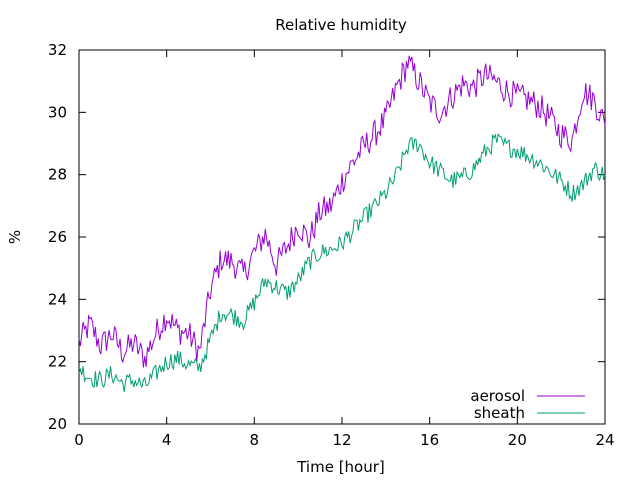 The image size is (640, 480). Describe the element at coordinates (57, 299) in the screenshot. I see `y-tick-label: 24` at that location.